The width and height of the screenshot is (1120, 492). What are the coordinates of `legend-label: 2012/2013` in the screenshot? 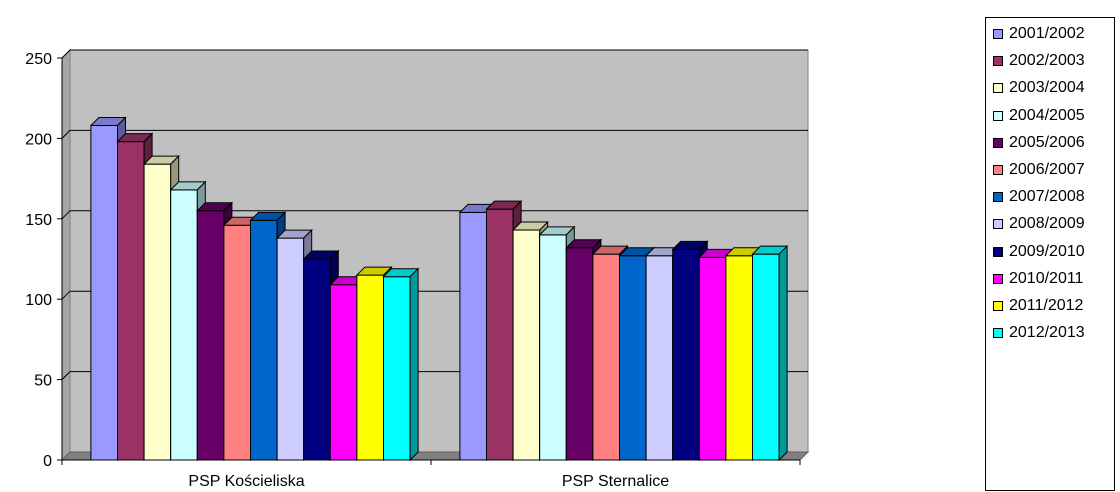 It's located at (1047, 333).